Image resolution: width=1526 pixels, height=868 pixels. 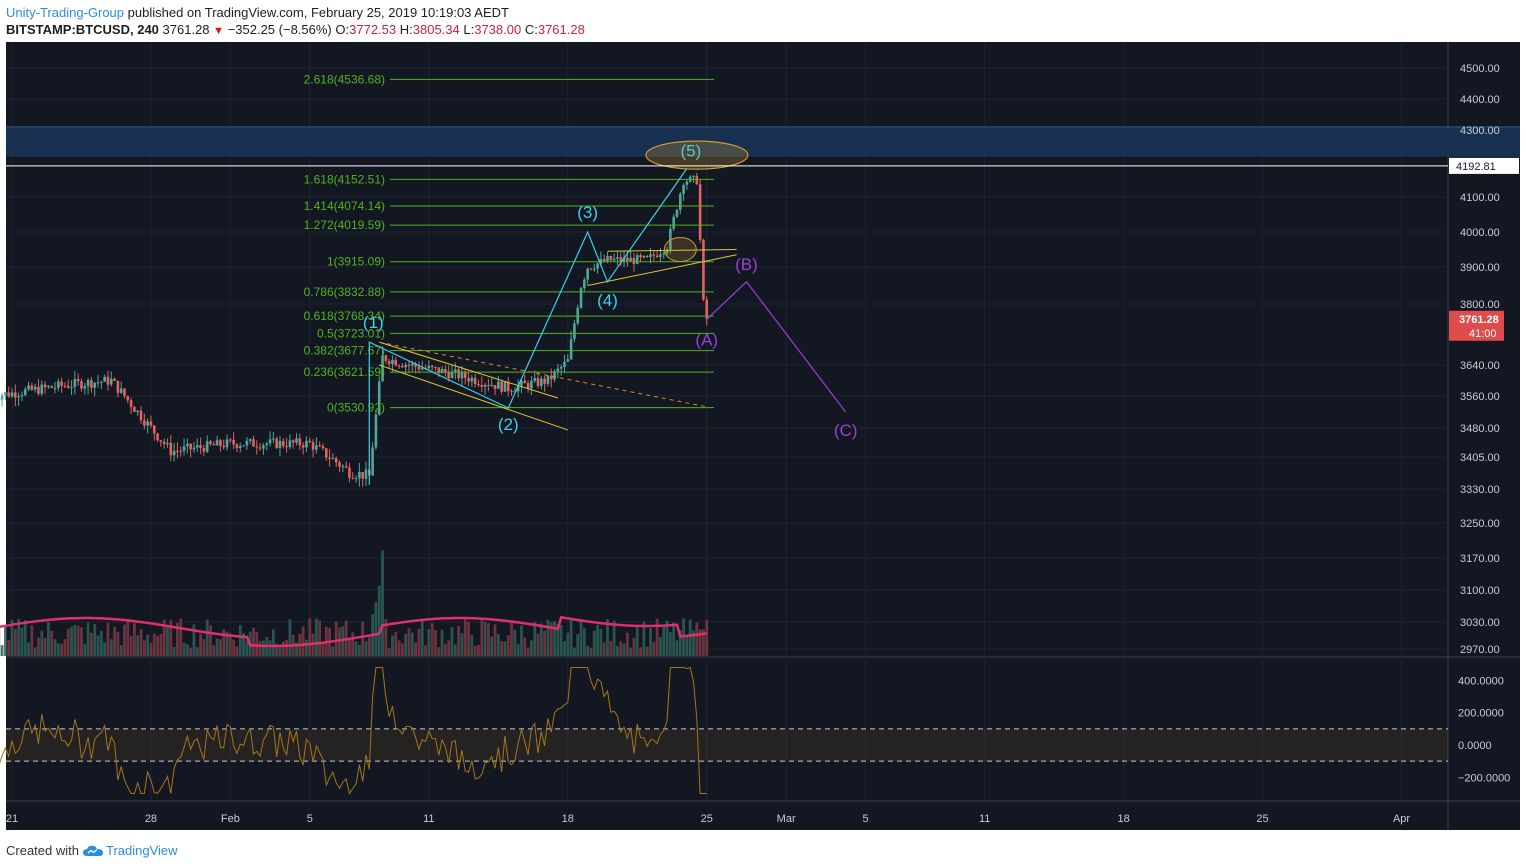 I want to click on wave-label: (2), so click(x=508, y=424).